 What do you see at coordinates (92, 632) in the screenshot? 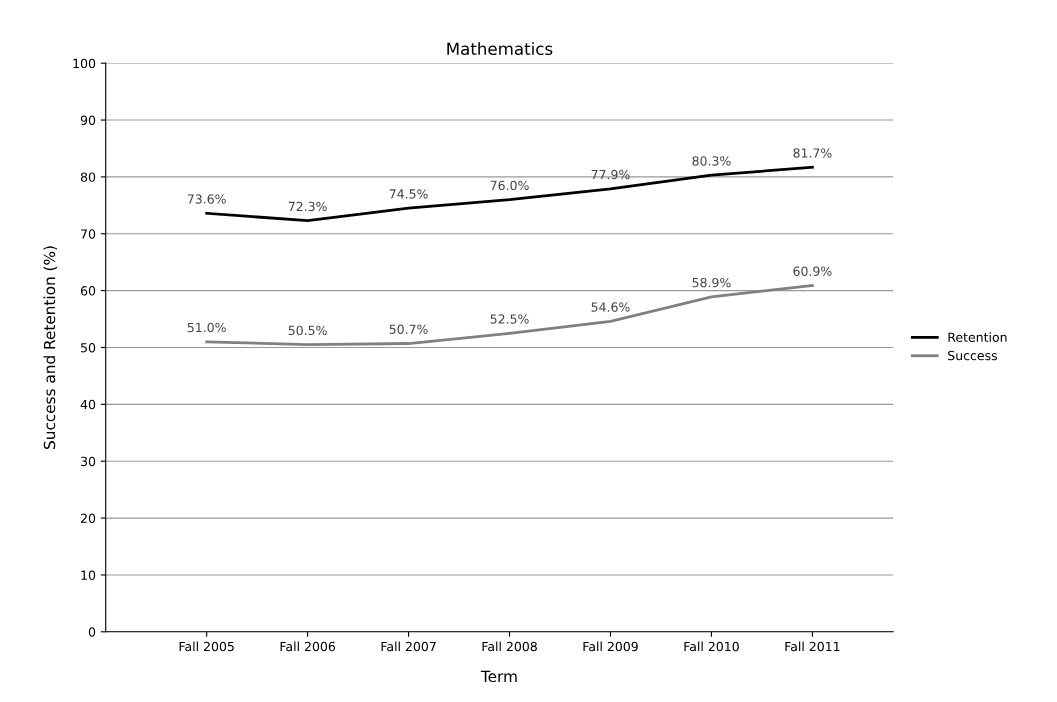
I see `y-tick-label: 0` at bounding box center [92, 632].